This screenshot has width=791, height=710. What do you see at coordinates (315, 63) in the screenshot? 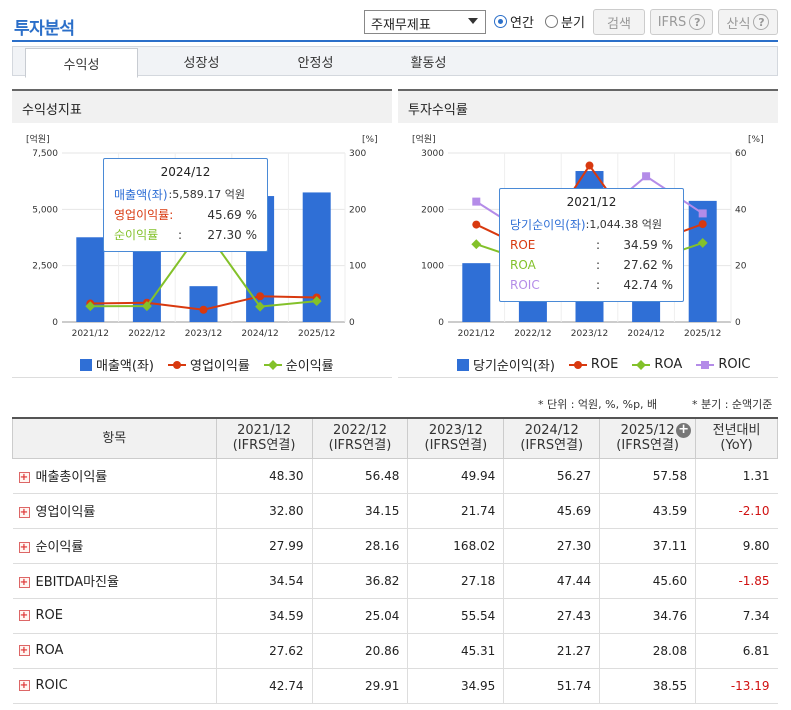
I see `tab-stability: 안정성` at bounding box center [315, 63].